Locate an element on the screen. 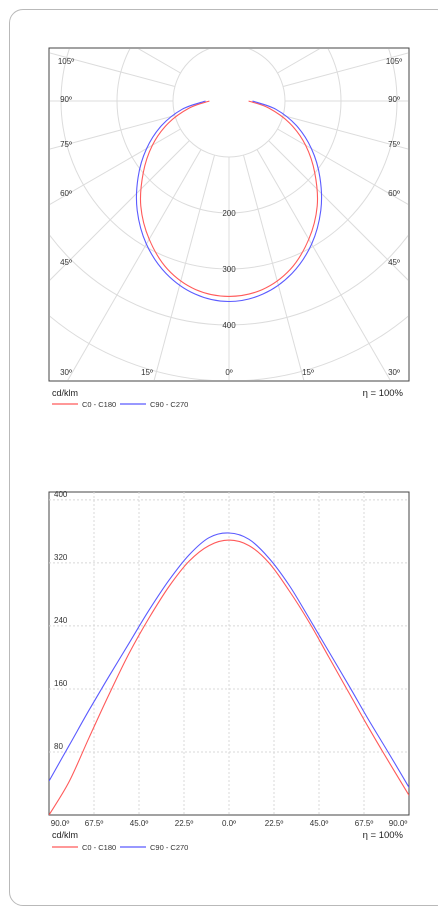  linear-x-tick-2: 45.0º is located at coordinates (139, 823).